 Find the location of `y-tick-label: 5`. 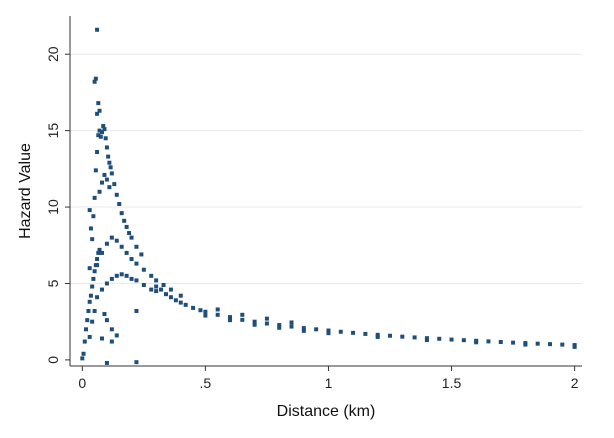

y-tick-label: 5 is located at coordinates (53, 283).